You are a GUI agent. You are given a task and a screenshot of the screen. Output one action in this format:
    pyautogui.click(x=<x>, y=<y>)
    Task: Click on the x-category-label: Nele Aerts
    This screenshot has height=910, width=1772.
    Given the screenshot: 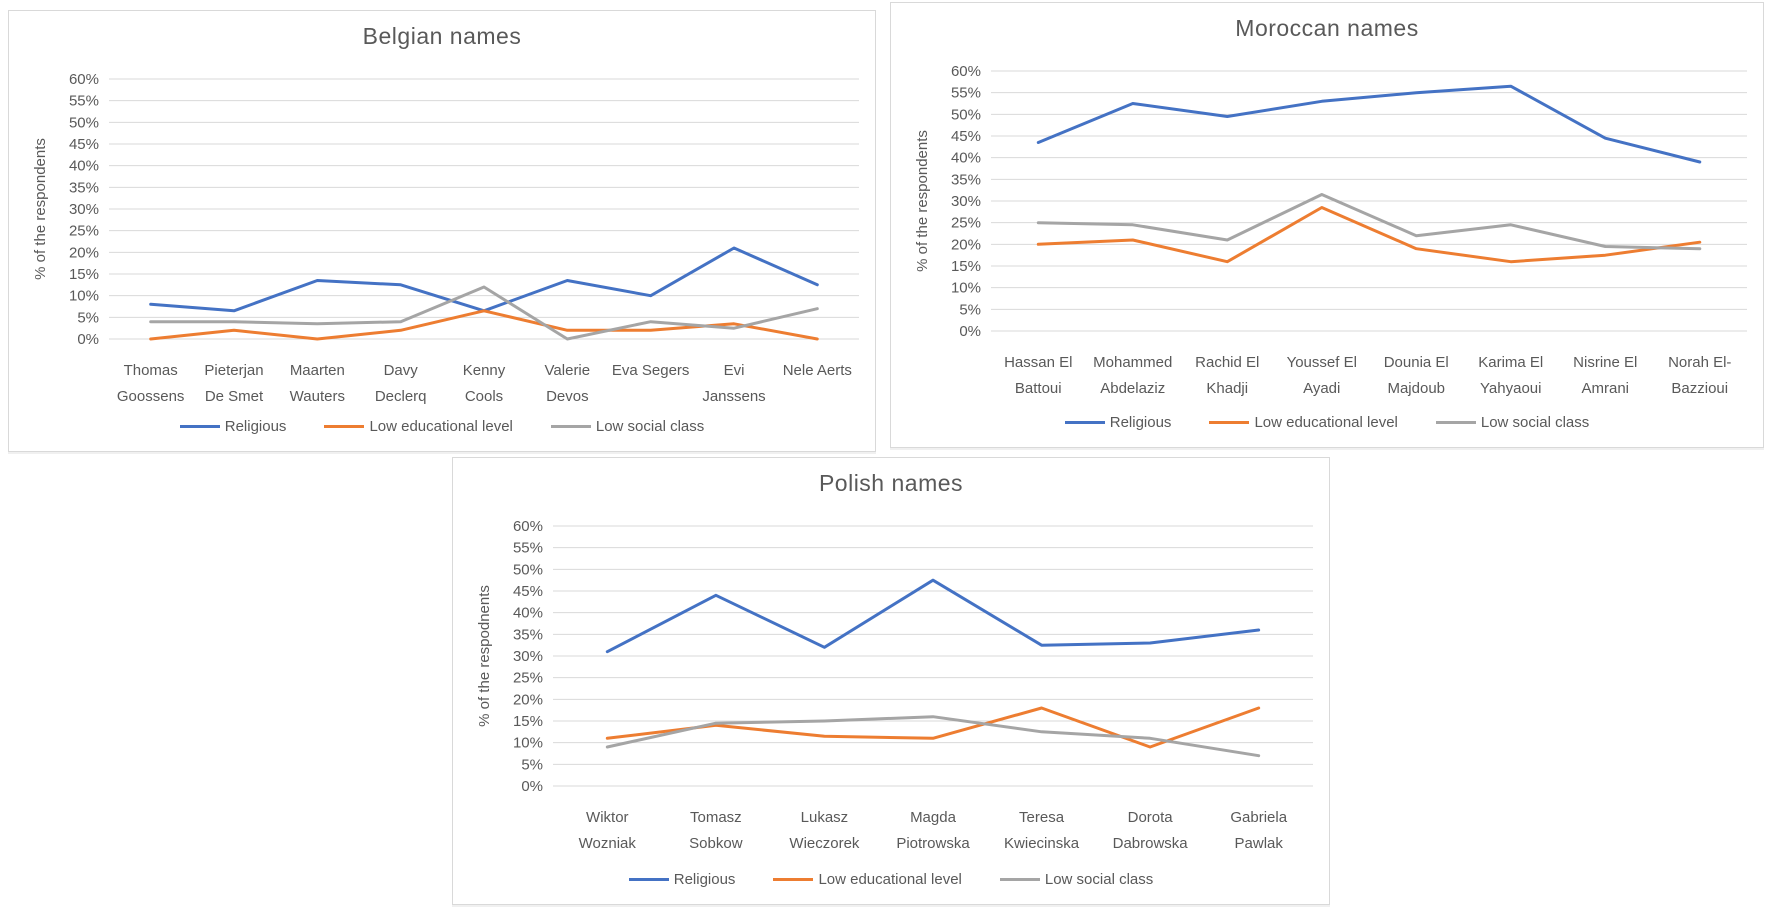 What is the action you would take?
    pyautogui.click(x=817, y=370)
    